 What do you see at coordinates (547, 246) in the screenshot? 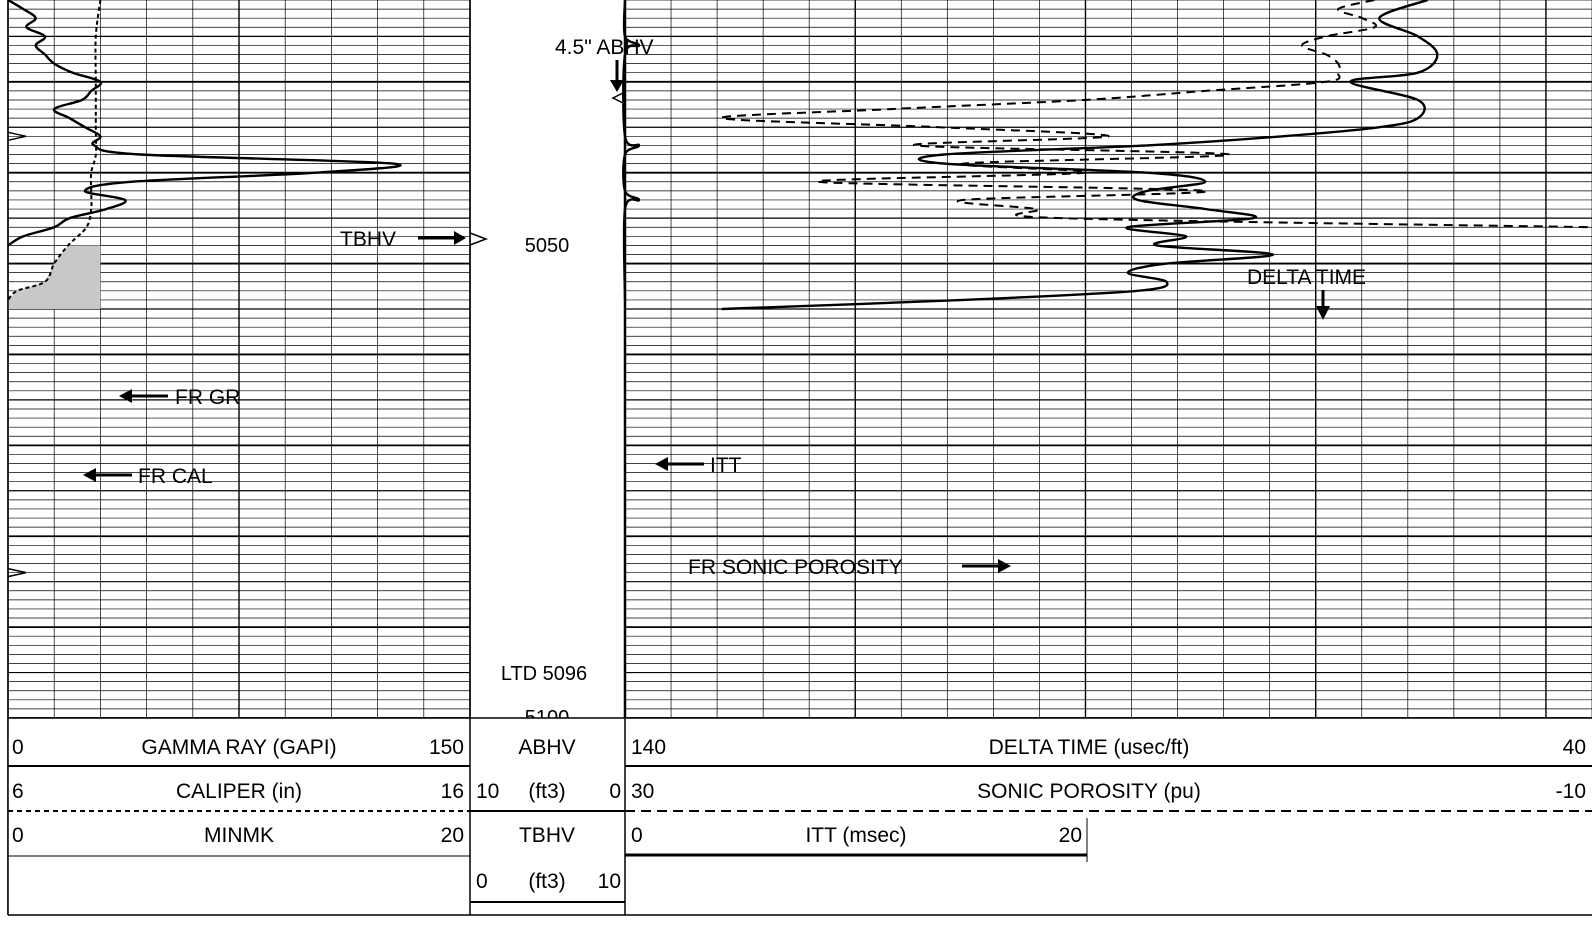
I see `depth-marker-5050: 5050` at bounding box center [547, 246].